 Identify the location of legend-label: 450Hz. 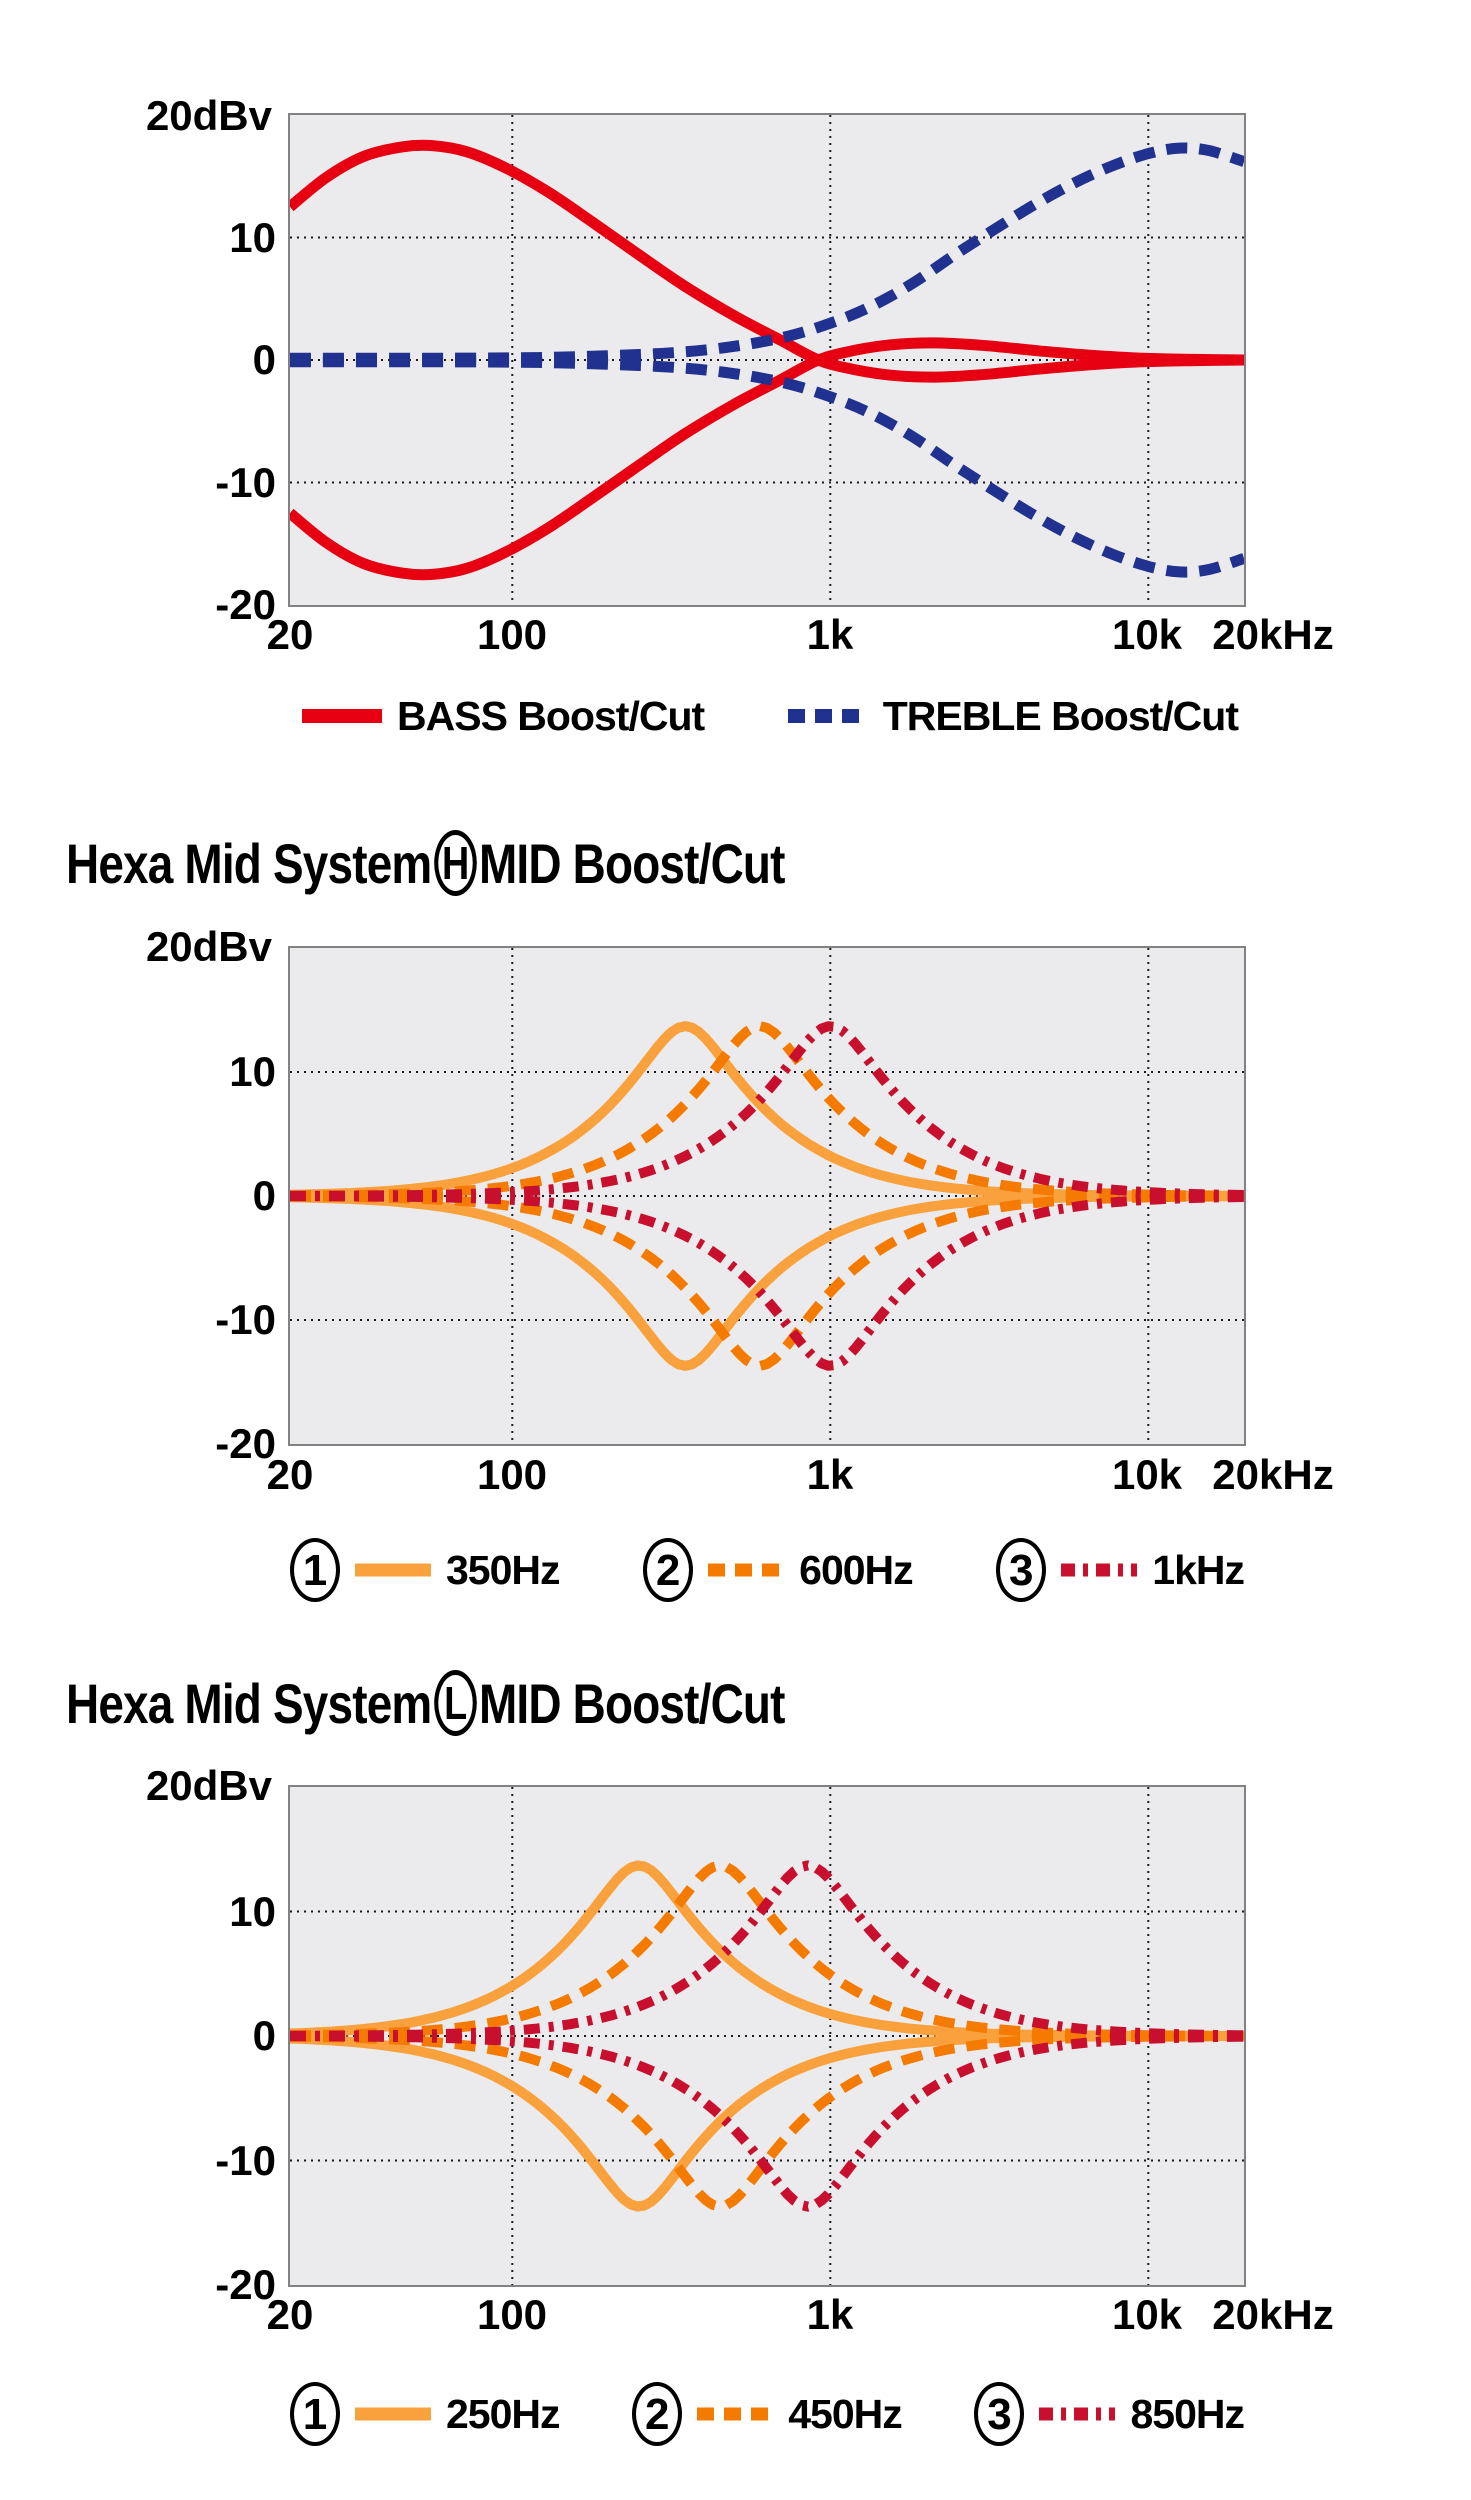
(845, 2413).